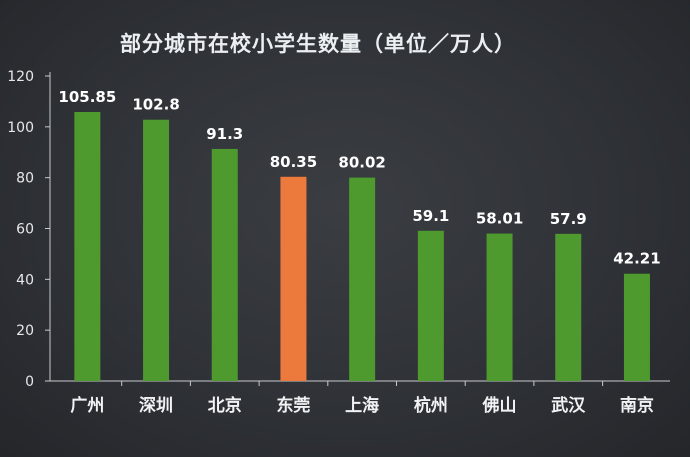  Describe the element at coordinates (25, 179) in the screenshot. I see `y-tick-label: 80` at that location.